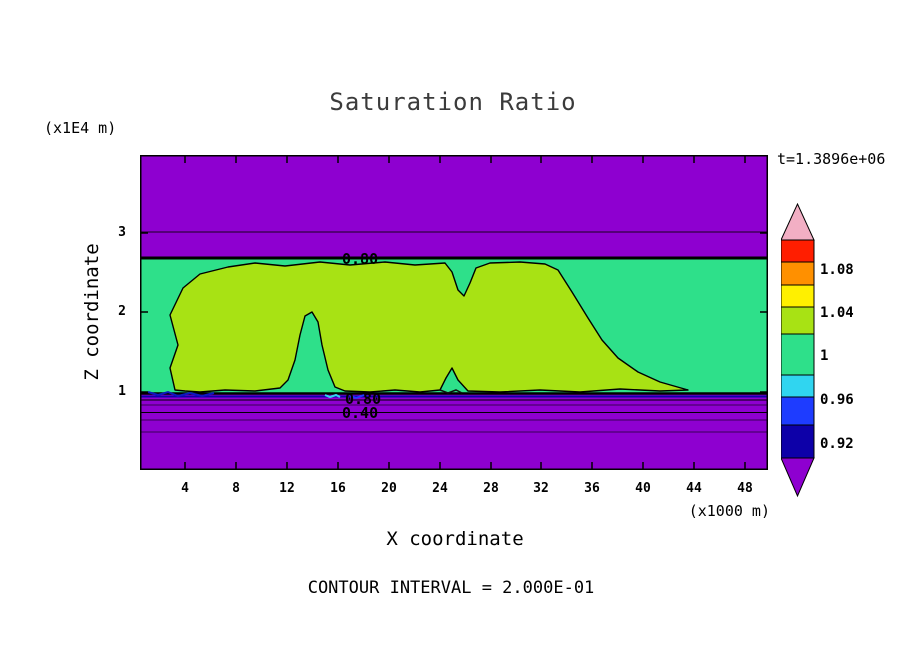 The height and width of the screenshot is (654, 904). What do you see at coordinates (745, 488) in the screenshot?
I see `x-tick-48: 48` at bounding box center [745, 488].